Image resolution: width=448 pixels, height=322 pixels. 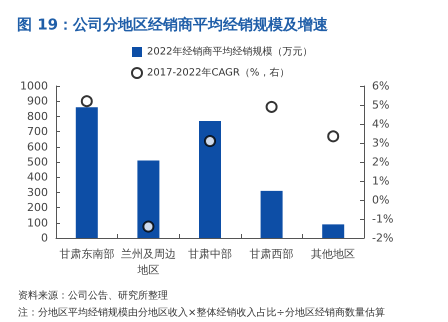 I want to click on x-tick-label: 甘肃西部, so click(x=272, y=254).